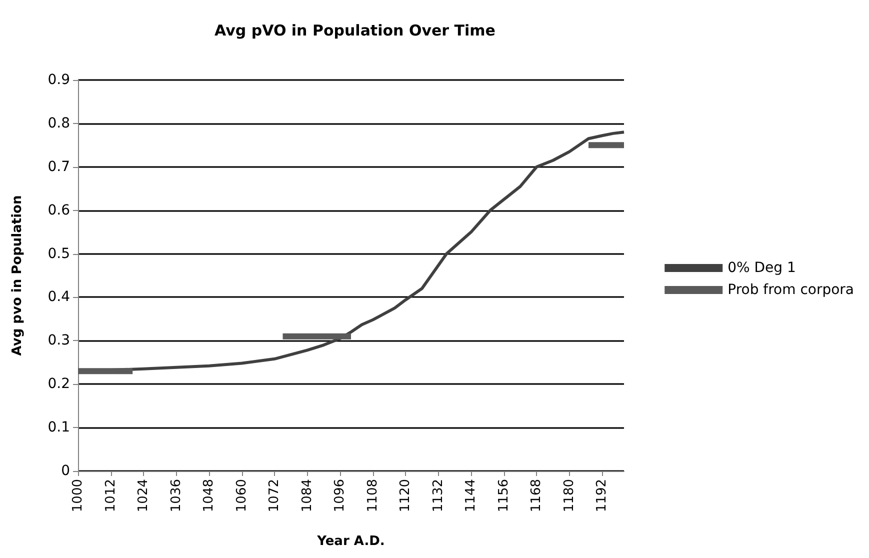 Image resolution: width=869 pixels, height=558 pixels. Describe the element at coordinates (110, 495) in the screenshot. I see `x-tick-label: 1012` at that location.